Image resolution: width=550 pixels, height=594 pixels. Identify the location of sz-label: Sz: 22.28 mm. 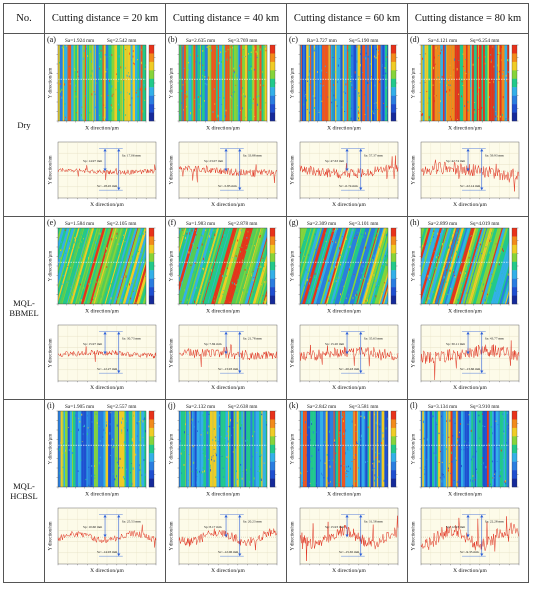
(494, 522).